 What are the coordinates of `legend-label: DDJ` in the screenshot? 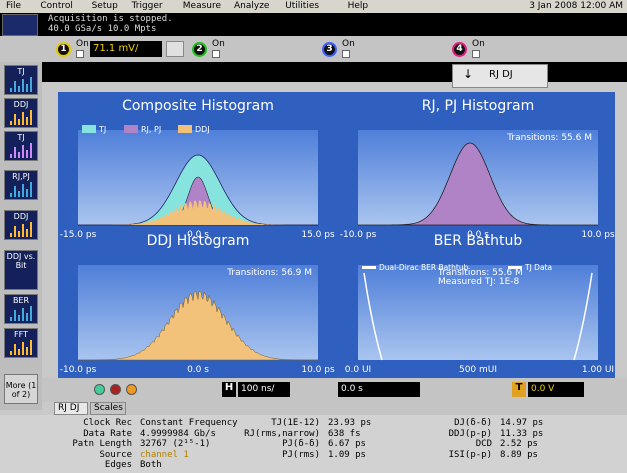 It's located at (202, 129).